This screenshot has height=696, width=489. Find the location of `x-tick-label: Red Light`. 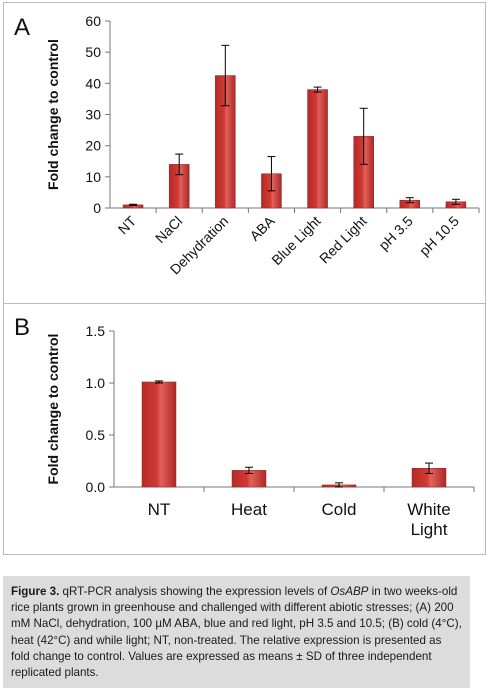

x-tick-label: Red Light is located at coordinates (343, 240).